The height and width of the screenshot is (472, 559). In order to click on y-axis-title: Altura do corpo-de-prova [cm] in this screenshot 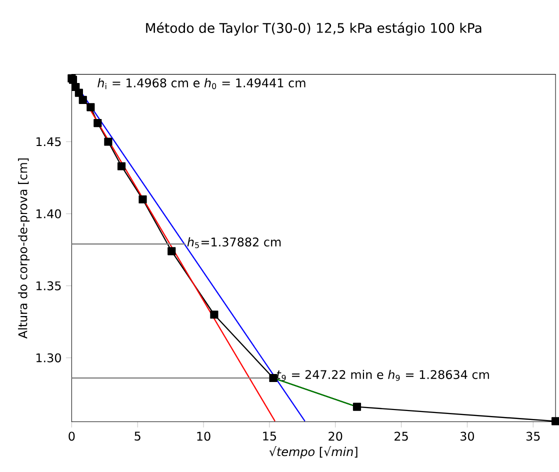, I will do `click(24, 248)`.